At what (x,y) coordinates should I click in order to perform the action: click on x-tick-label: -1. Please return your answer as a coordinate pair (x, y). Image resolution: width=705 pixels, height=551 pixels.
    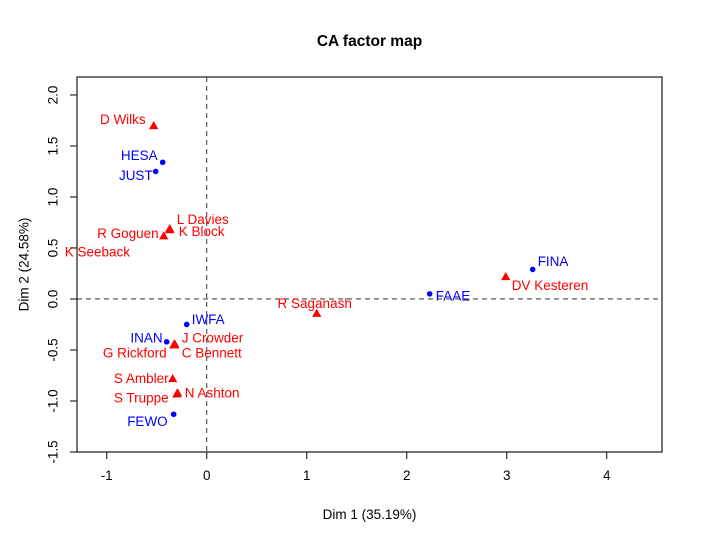
    Looking at the image, I should click on (107, 475).